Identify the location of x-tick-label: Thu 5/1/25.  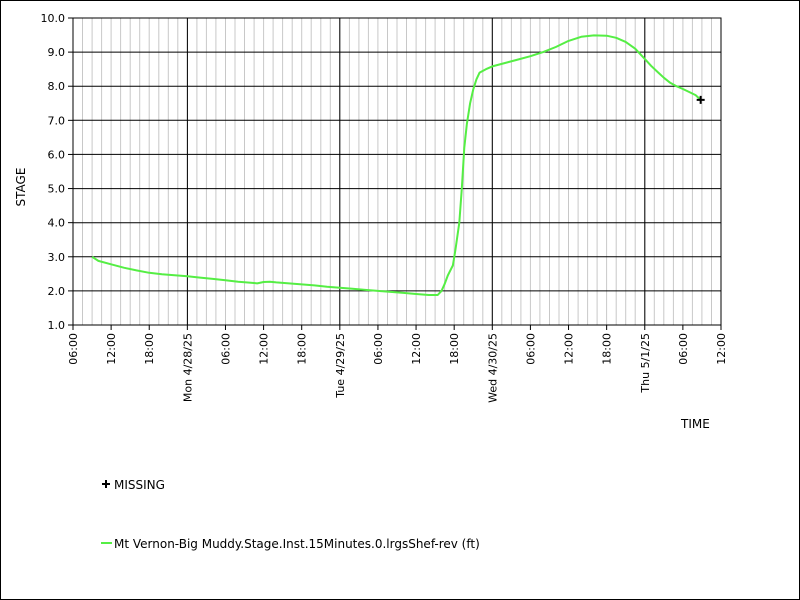
(645, 363).